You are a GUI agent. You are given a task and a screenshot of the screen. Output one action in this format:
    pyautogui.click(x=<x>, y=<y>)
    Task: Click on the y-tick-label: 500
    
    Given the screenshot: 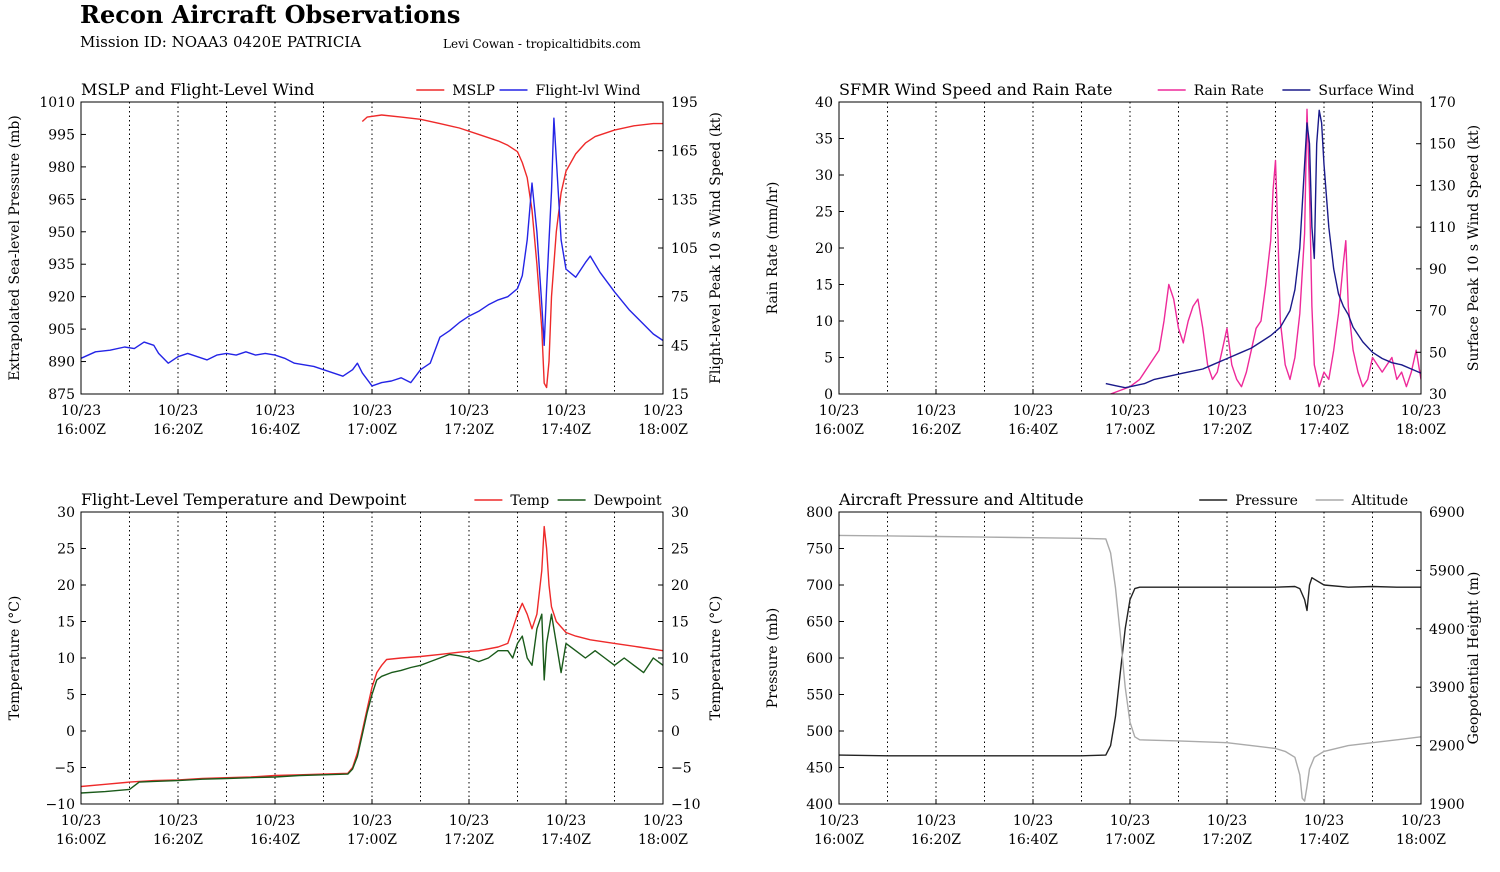 What is the action you would take?
    pyautogui.click(x=819, y=732)
    